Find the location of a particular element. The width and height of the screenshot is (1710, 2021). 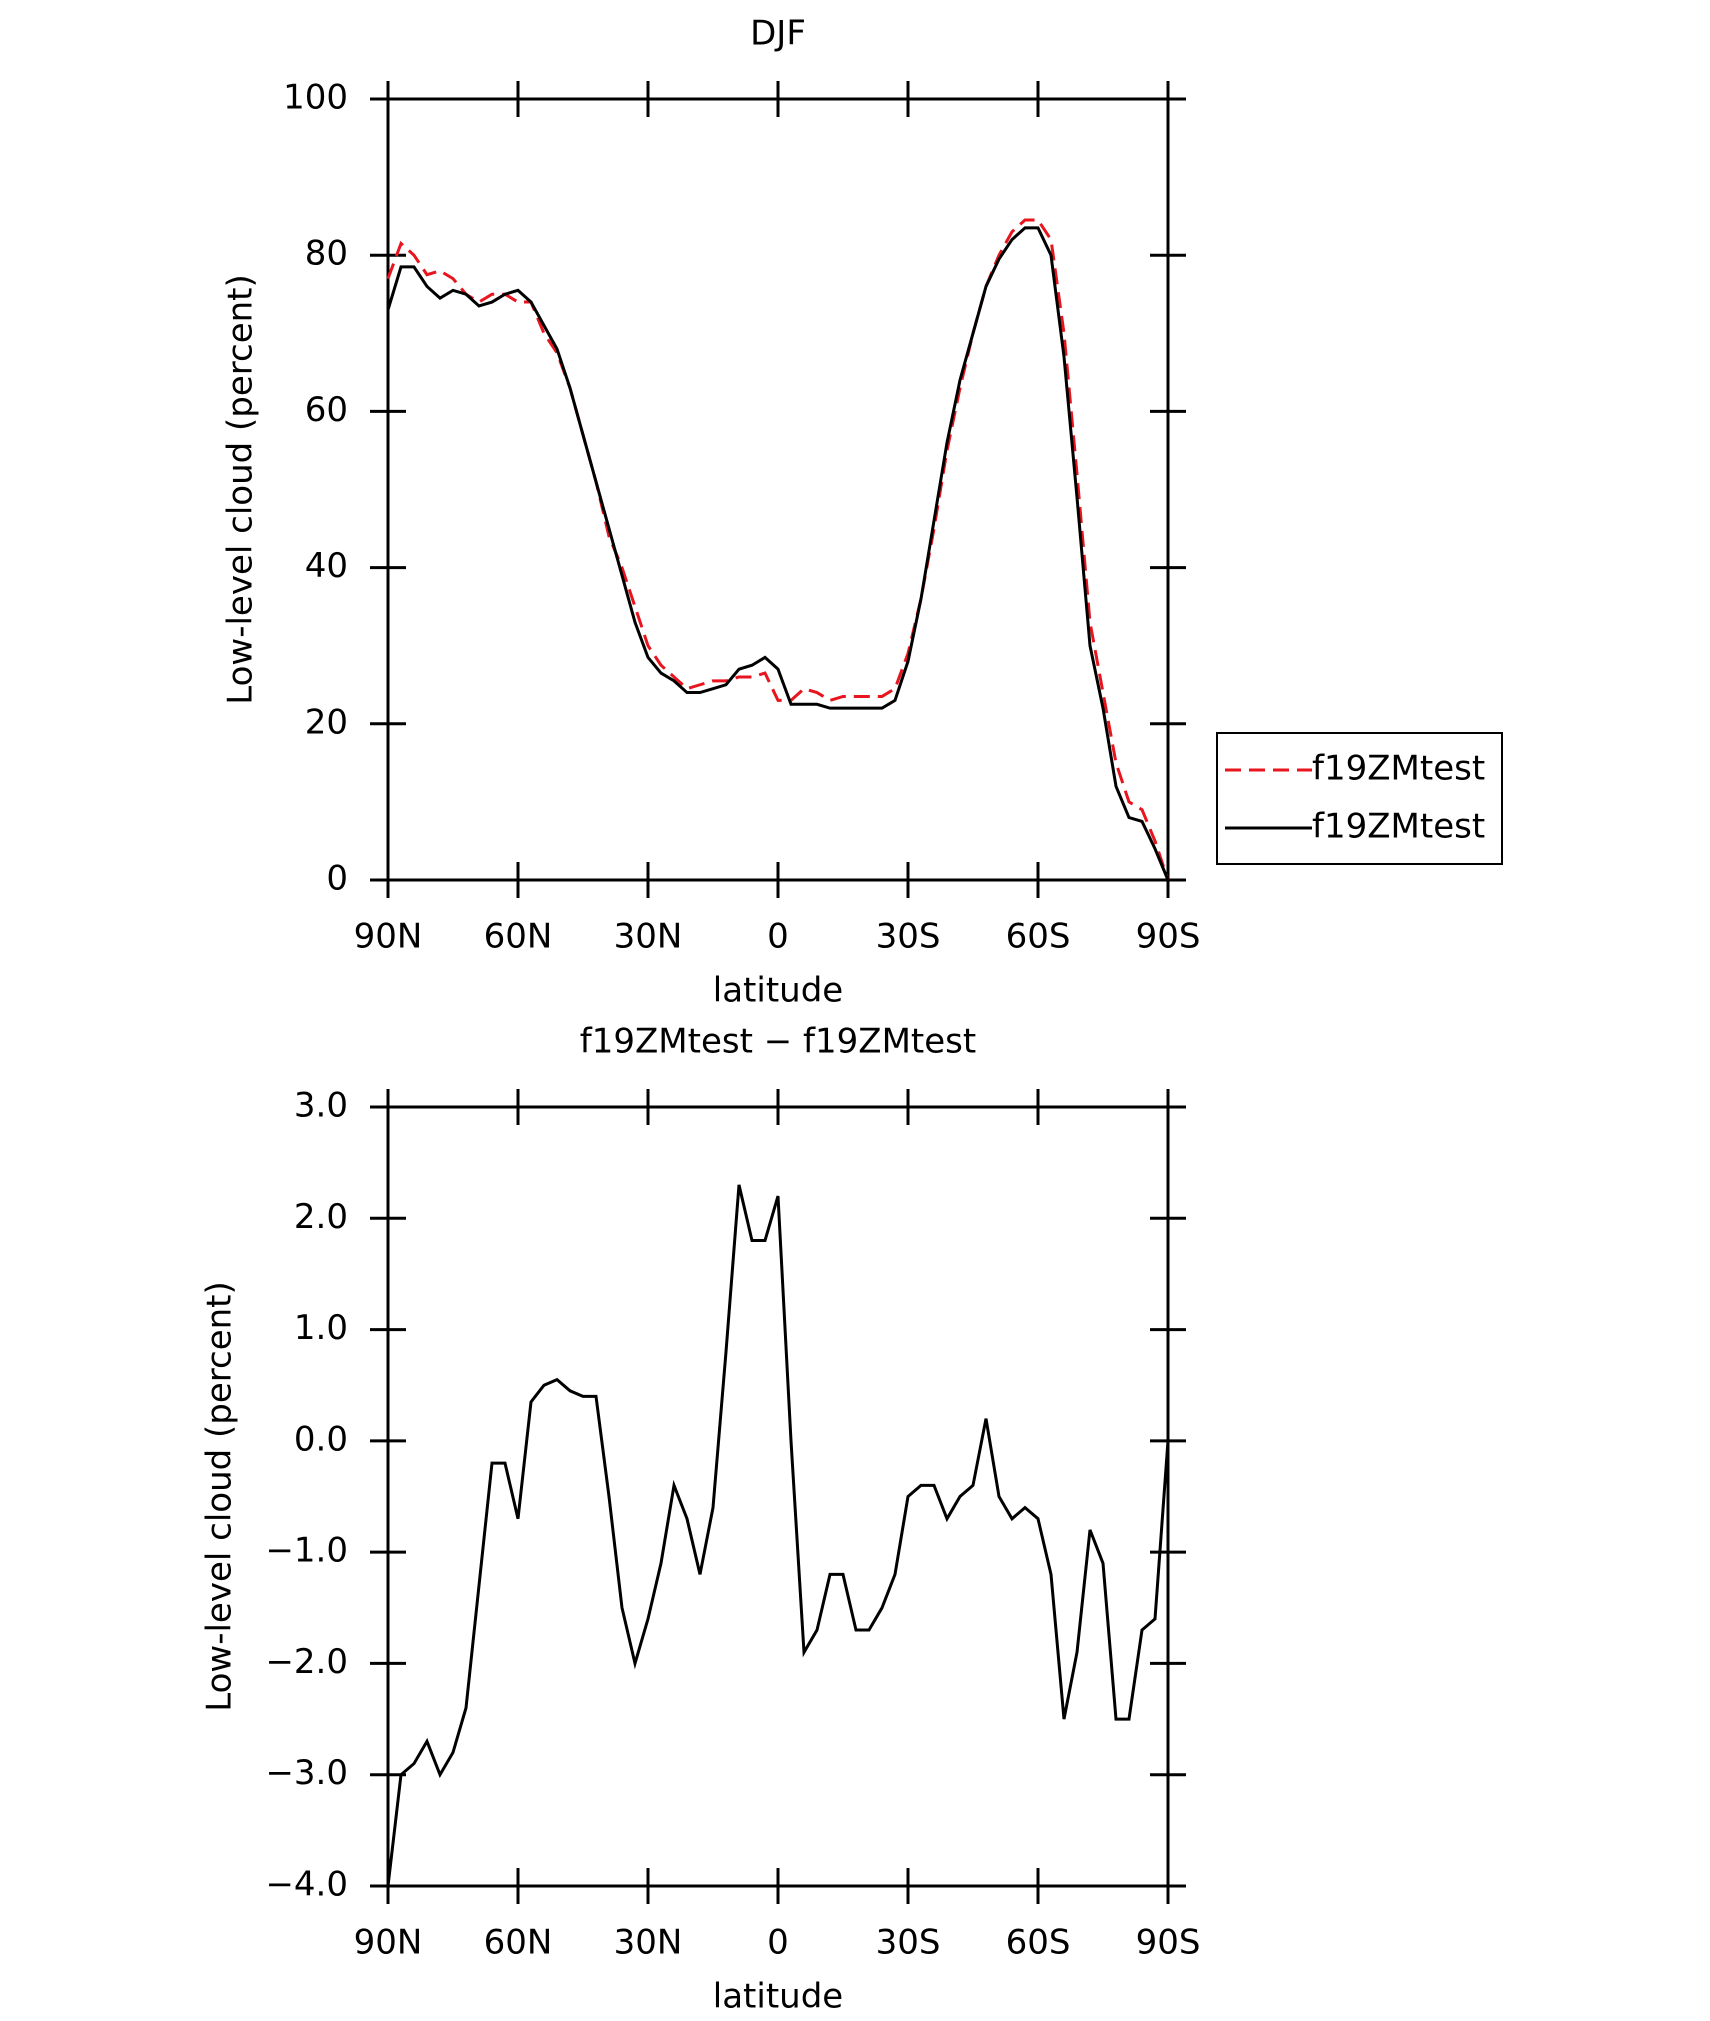

y-tick-label: 20 is located at coordinates (326, 722).